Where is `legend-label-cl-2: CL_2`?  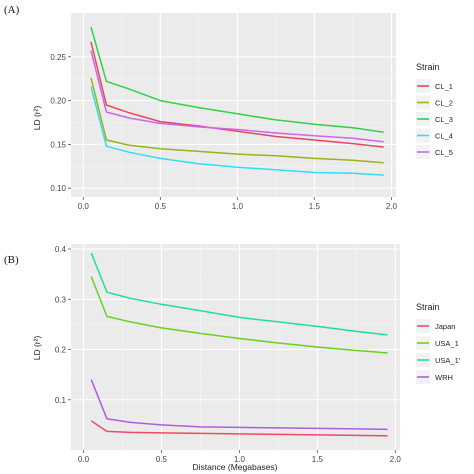 legend-label-cl-2: CL_2 is located at coordinates (444, 103).